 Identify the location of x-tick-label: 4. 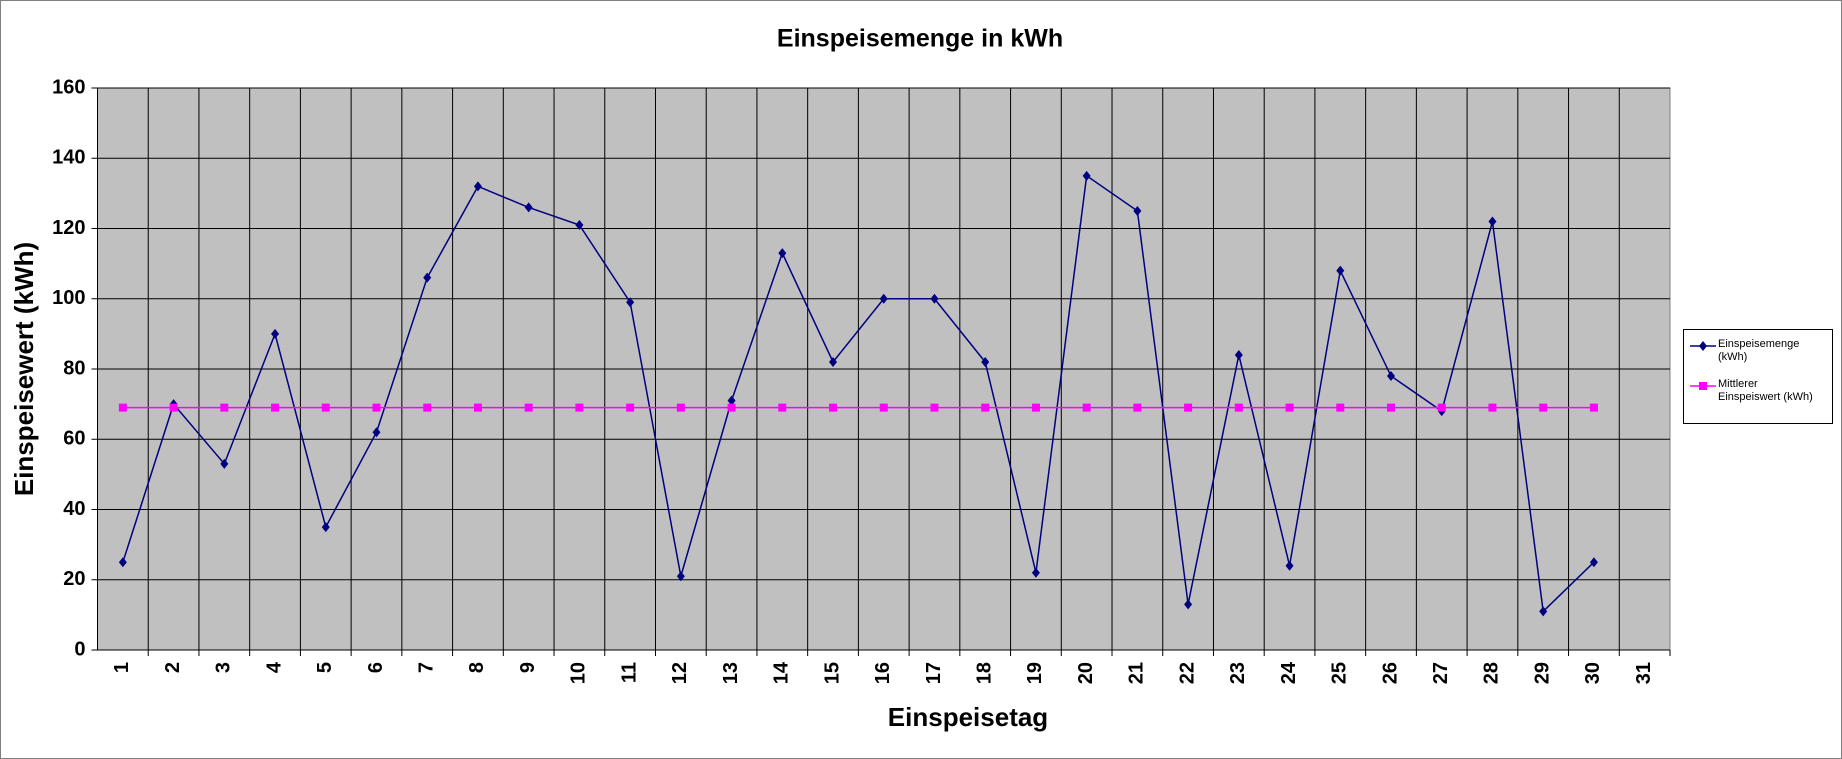
(274, 667).